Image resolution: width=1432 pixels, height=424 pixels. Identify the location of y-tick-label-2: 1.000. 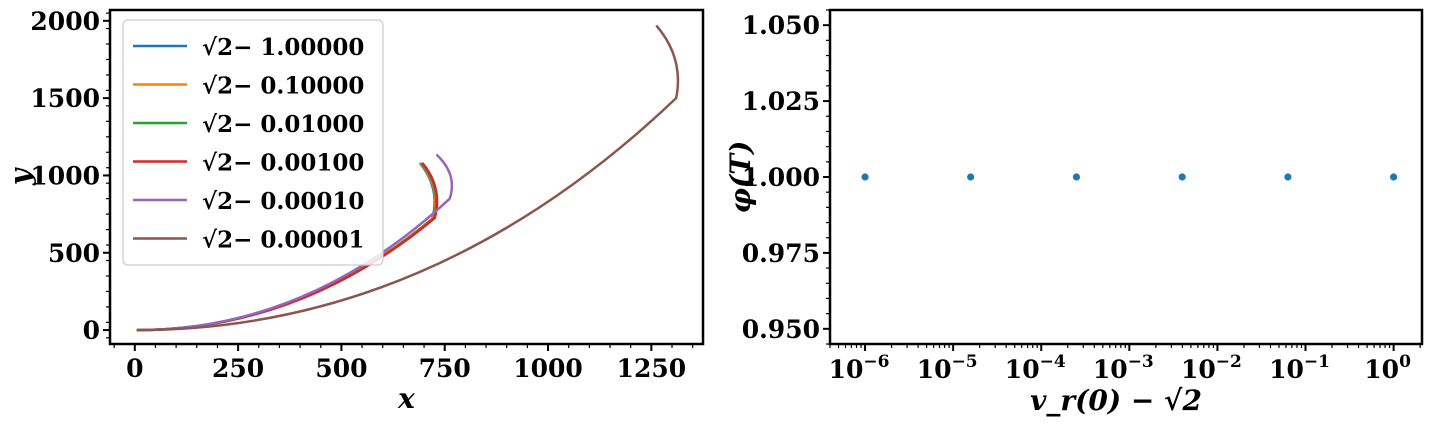
(781, 177).